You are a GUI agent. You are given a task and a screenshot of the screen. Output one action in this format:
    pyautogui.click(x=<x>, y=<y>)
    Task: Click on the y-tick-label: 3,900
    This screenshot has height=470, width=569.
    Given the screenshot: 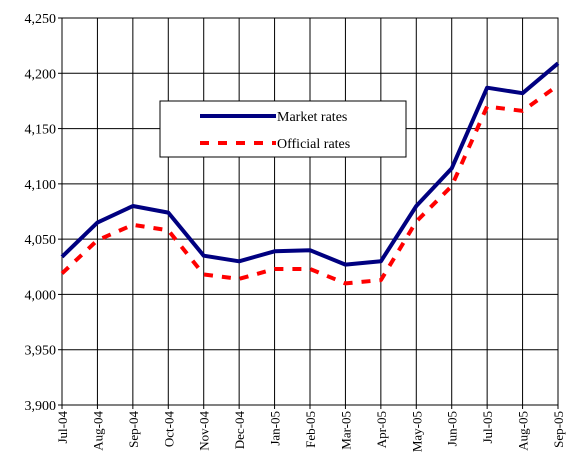 What is the action you would take?
    pyautogui.click(x=41, y=406)
    